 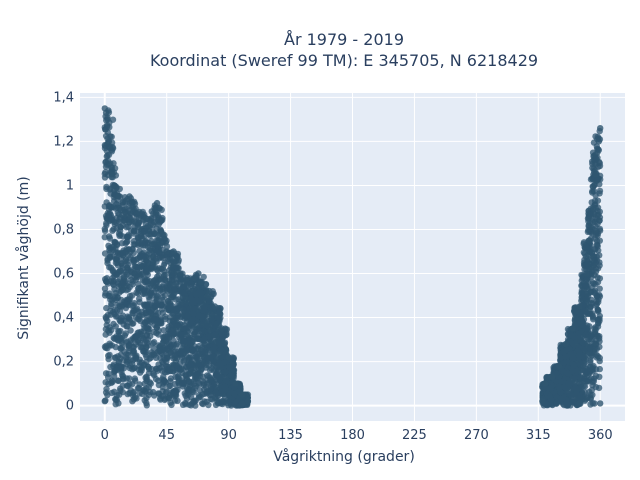 I want to click on x-tick-label: 90, so click(x=228, y=435).